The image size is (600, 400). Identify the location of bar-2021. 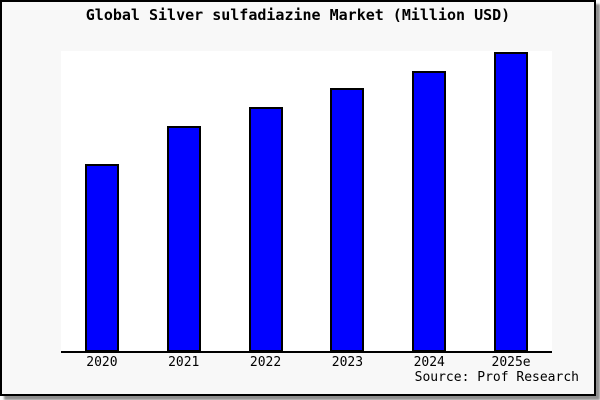
(183, 239).